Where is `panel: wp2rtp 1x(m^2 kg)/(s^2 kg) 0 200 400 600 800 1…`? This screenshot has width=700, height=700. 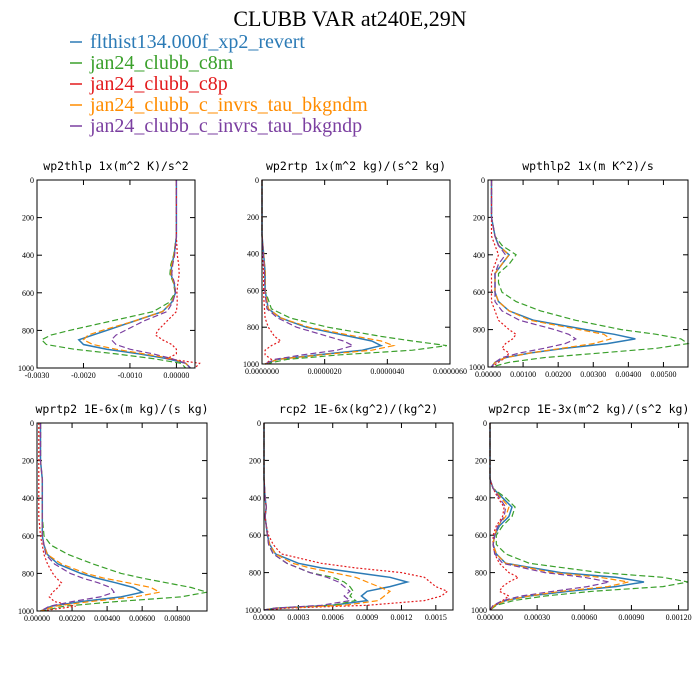 panel: wp2rtp 1x(m^2 kg)/(s^2 kg) 0 200 400 600 800 1… is located at coordinates (355, 267).